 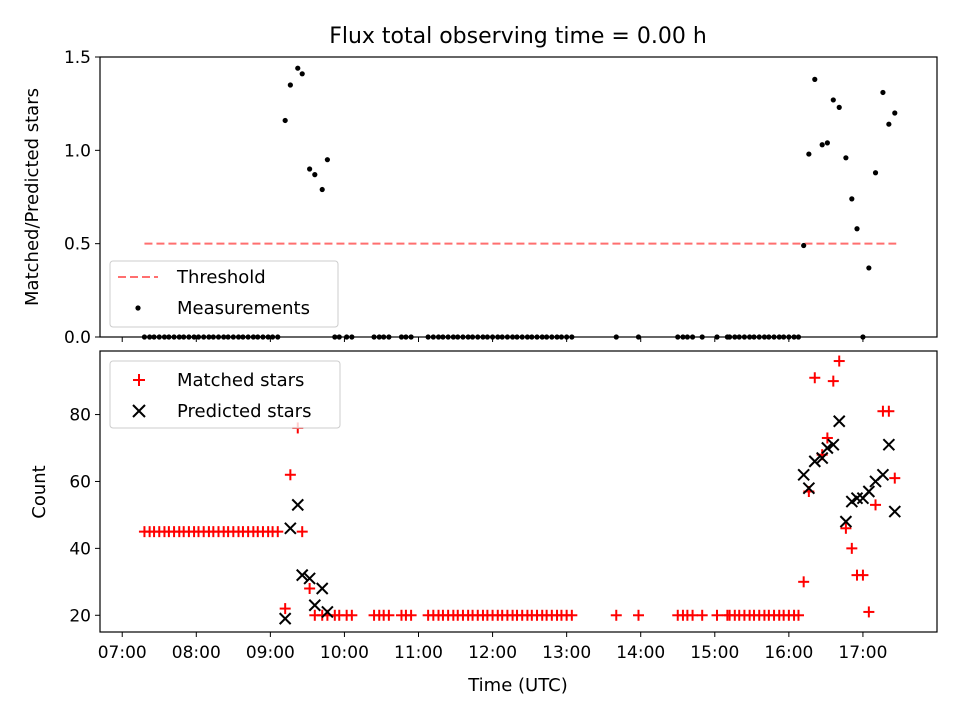 I want to click on y-tick-label: 0.5, so click(x=77, y=245).